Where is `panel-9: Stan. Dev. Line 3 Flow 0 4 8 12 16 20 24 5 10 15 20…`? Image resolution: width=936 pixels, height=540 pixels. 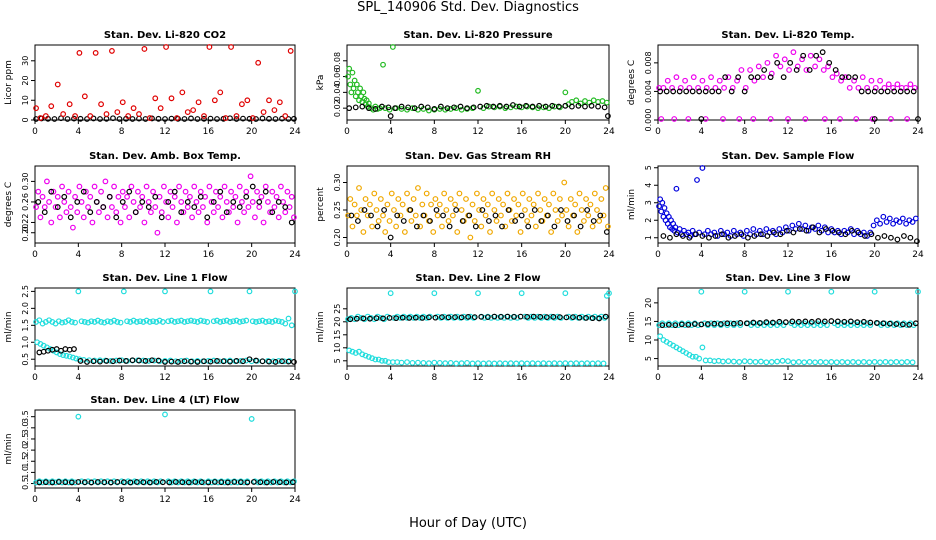
panel-9: Stan. Dev. Line 3 Flow 0 4 8 12 16 20 24 5 10 15 20… is located at coordinates (775, 328).